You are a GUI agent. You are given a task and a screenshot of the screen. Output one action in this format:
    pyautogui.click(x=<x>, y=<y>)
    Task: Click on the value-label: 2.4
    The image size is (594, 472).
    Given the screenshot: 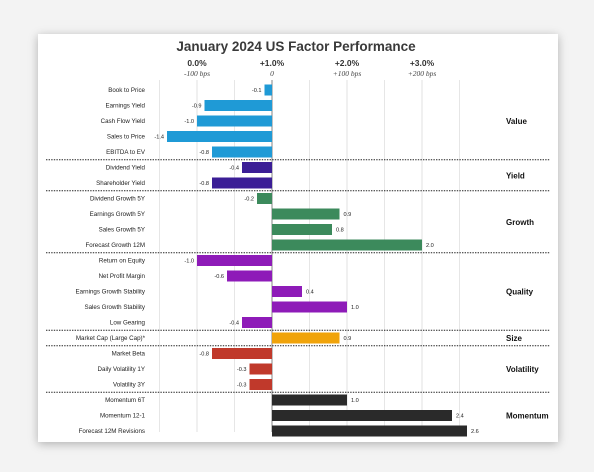 What is the action you would take?
    pyautogui.click(x=460, y=417)
    